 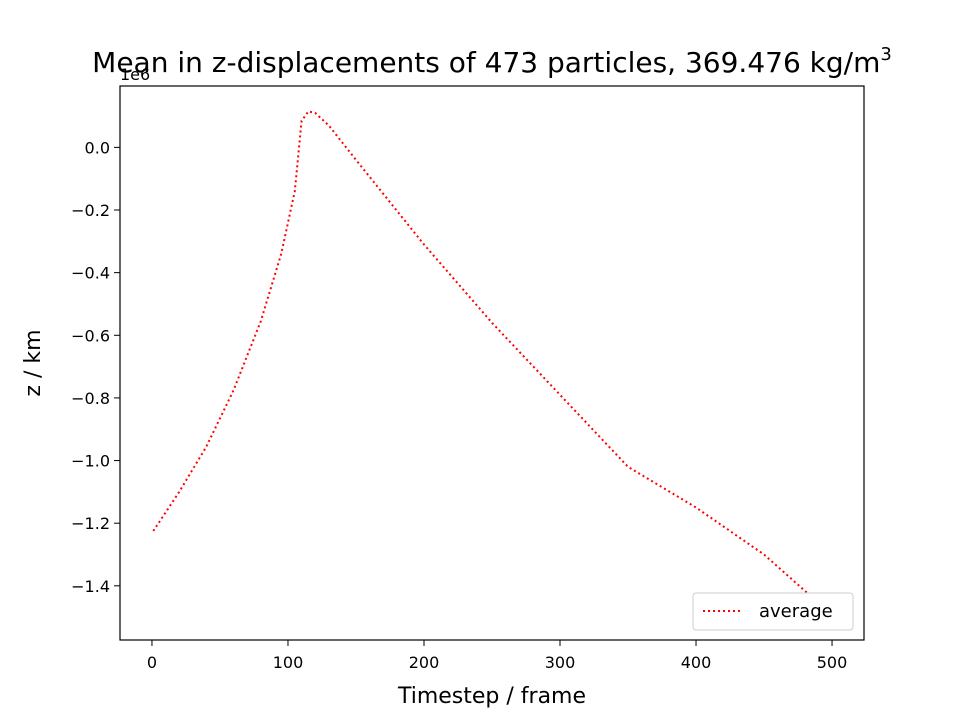 I want to click on y-axis-ticks: 0.0 −0.2 −0.4 −0.6 −0.8 −1.0 −1.2 −1.4, so click(x=95, y=367).